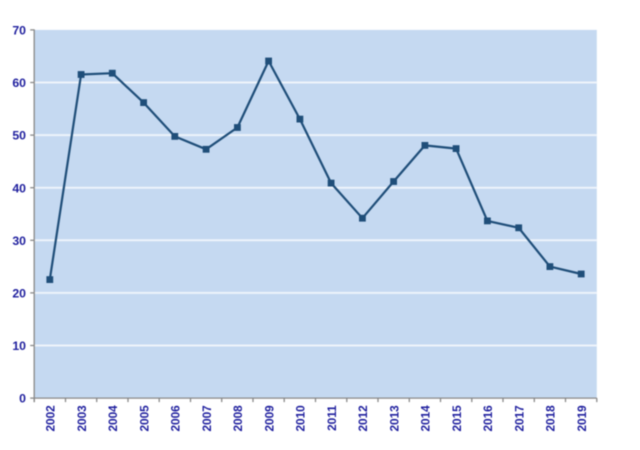  I want to click on svg-text: 2015, so click(457, 418).